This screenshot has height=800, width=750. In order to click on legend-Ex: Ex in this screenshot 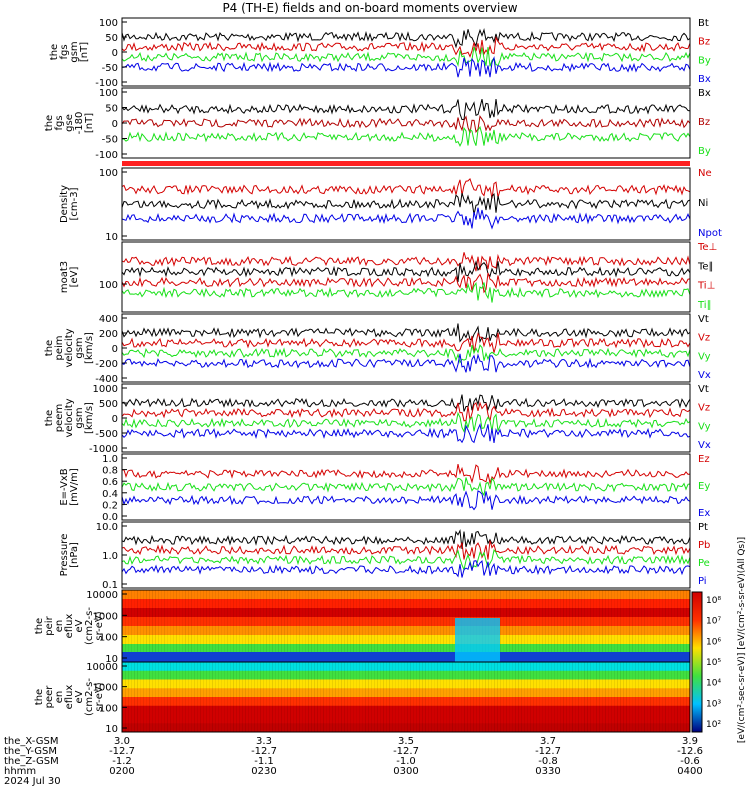, I will do `click(704, 513)`.